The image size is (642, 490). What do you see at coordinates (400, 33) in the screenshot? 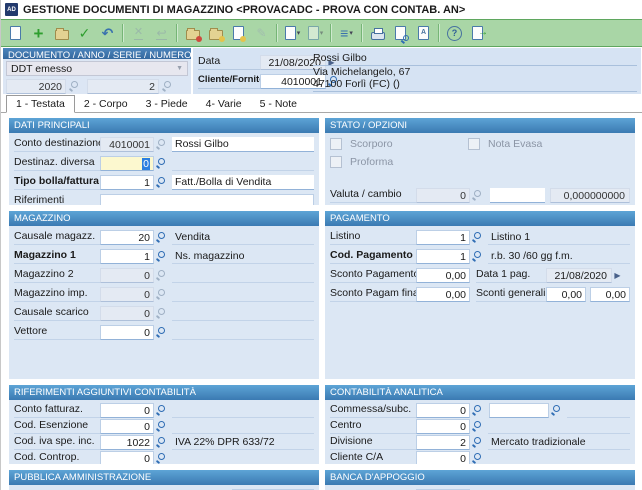
I see `print-preview-button` at bounding box center [400, 33].